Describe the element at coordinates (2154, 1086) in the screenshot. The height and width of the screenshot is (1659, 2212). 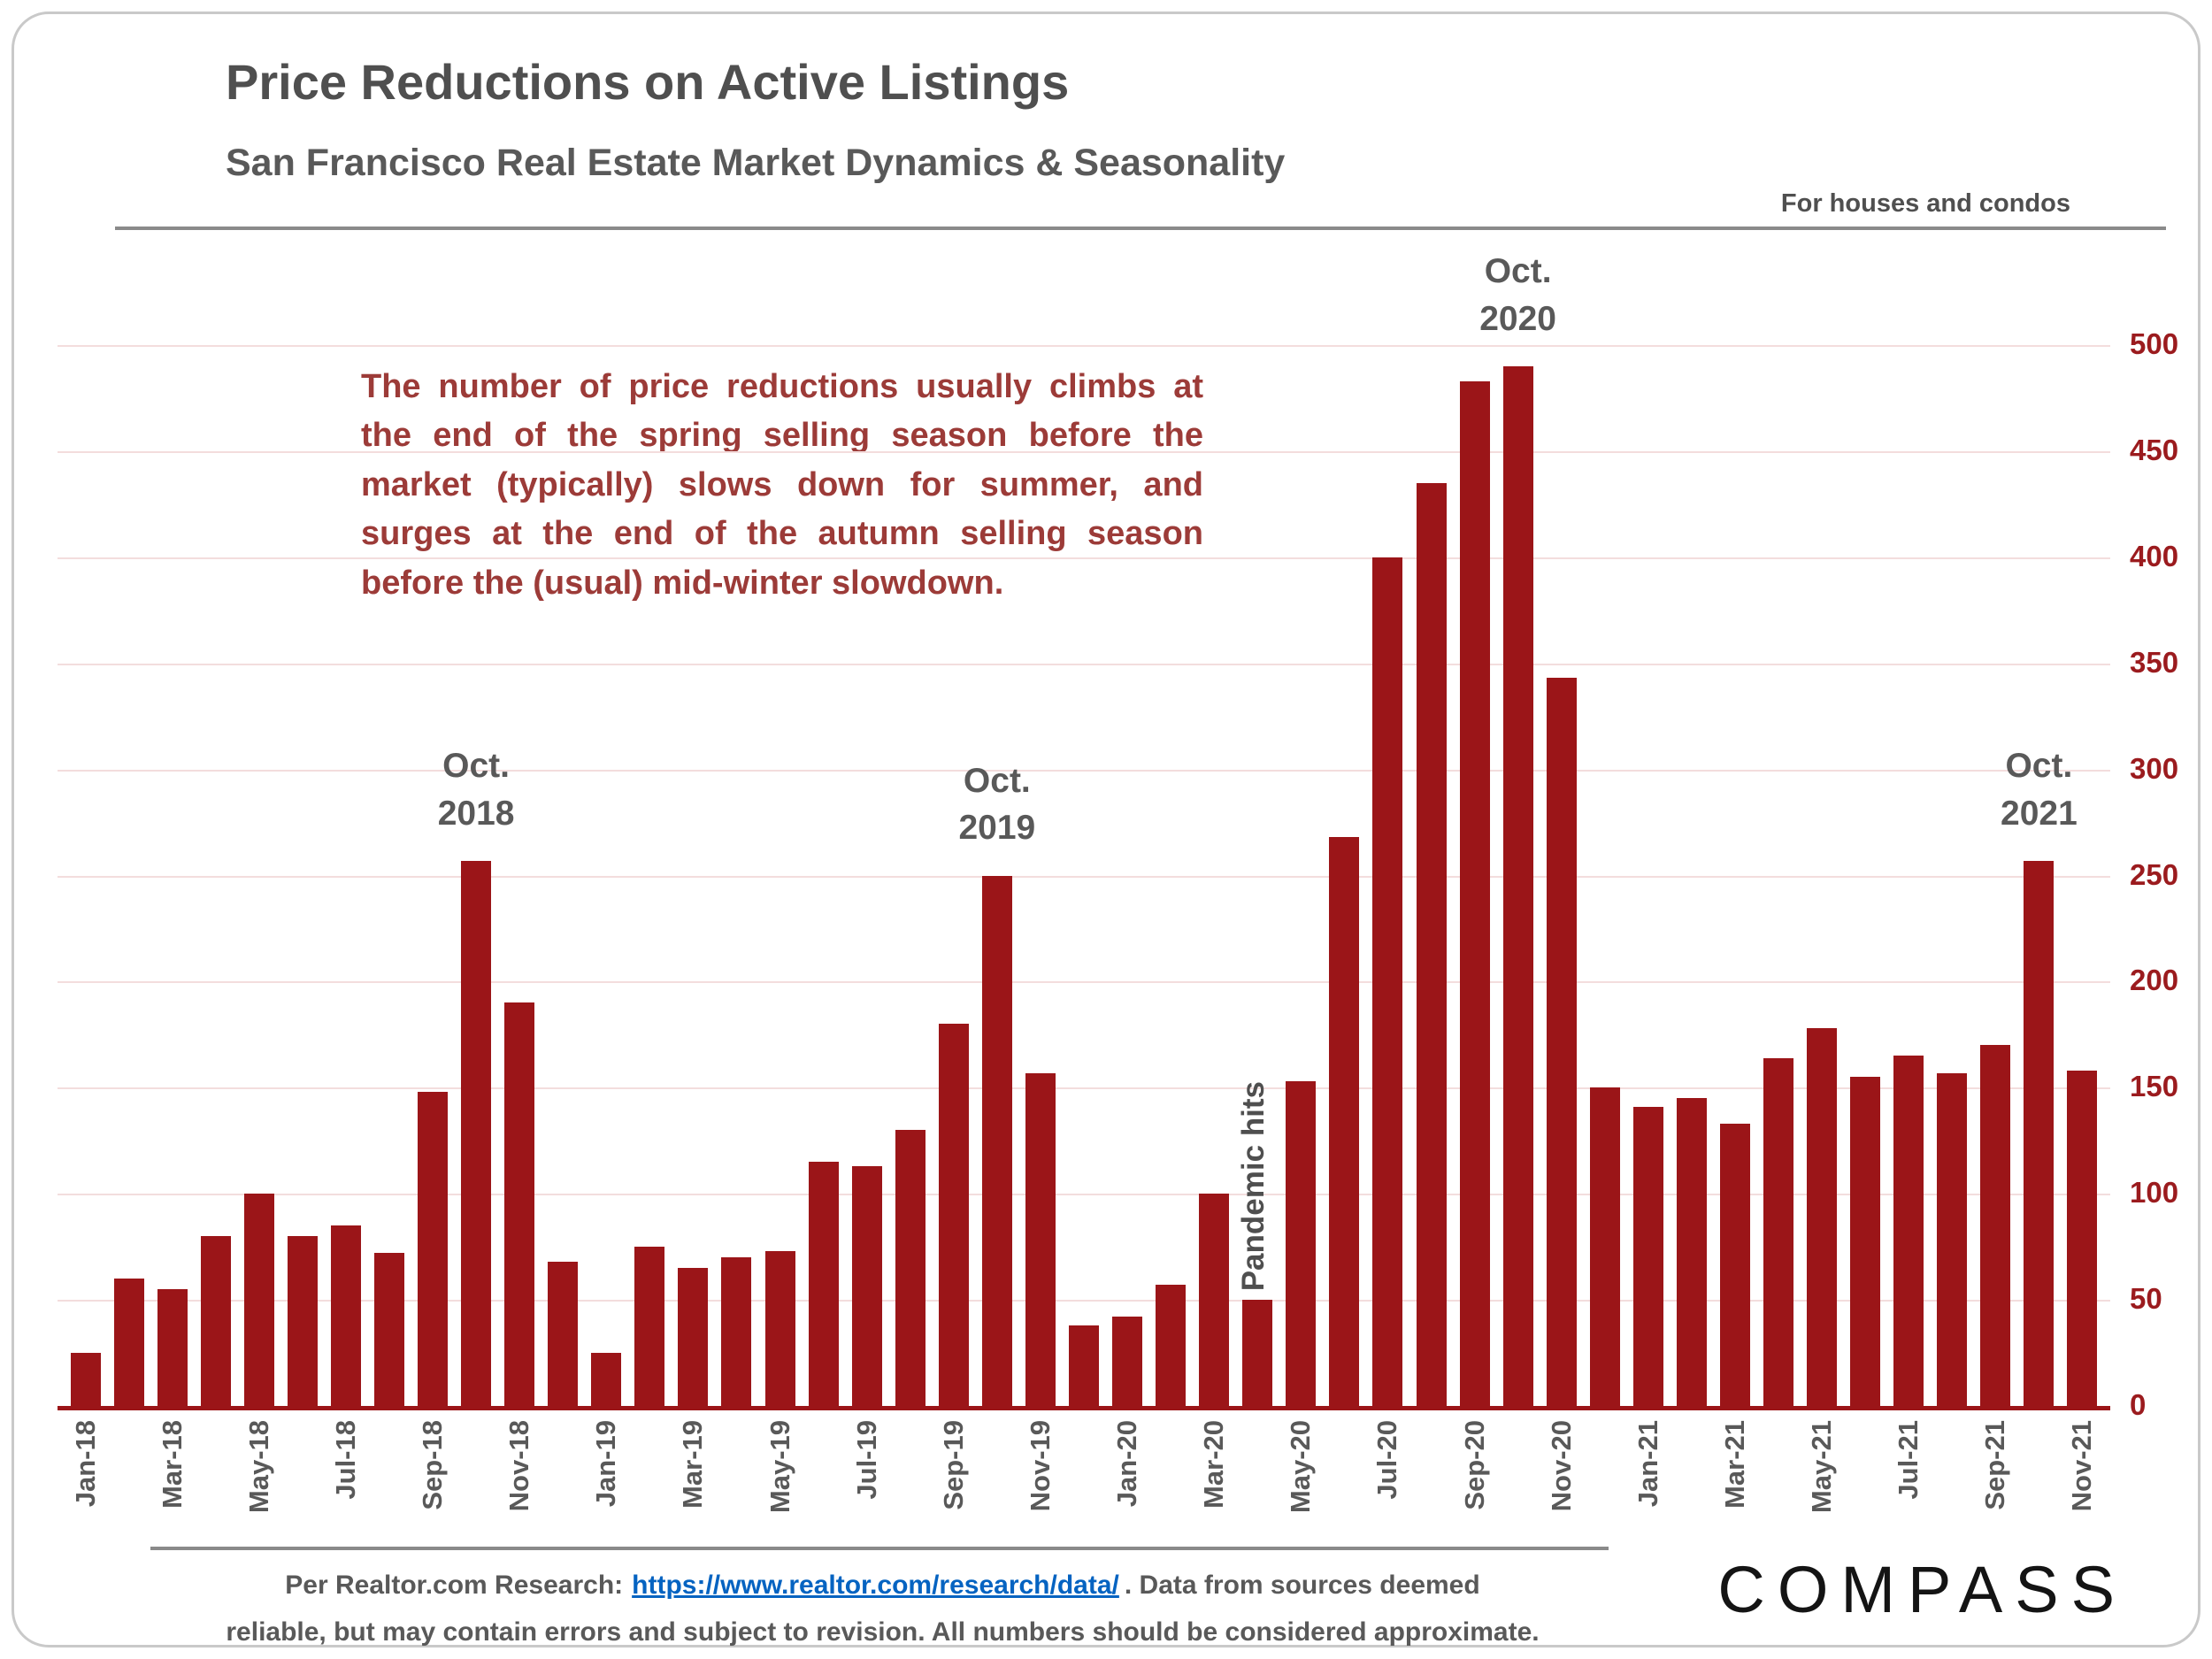
I see `y-tick-label-150: 150` at that location.